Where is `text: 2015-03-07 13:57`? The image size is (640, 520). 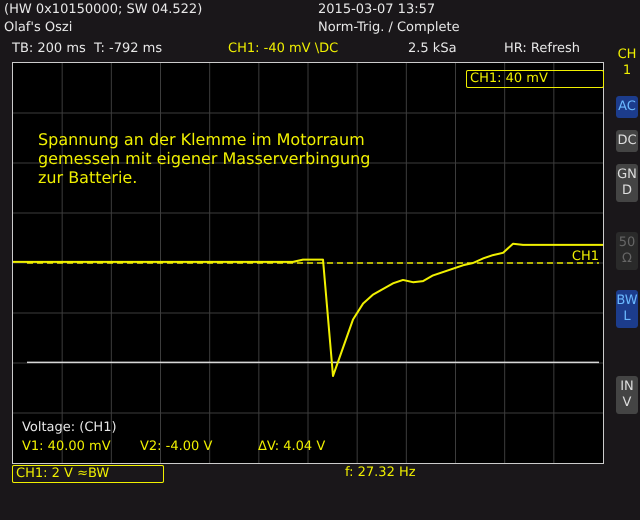
text: 2015-03-07 13:57 is located at coordinates (377, 10).